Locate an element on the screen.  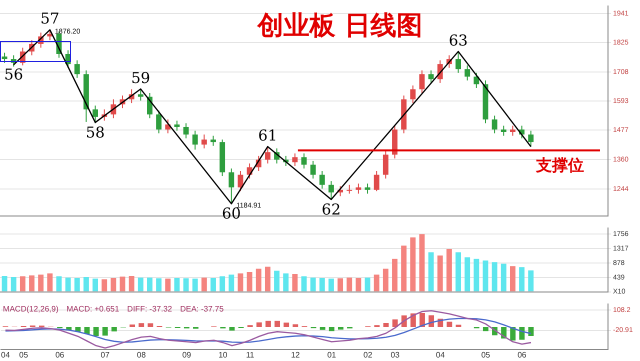
annotation: 61 is located at coordinates (268, 135).